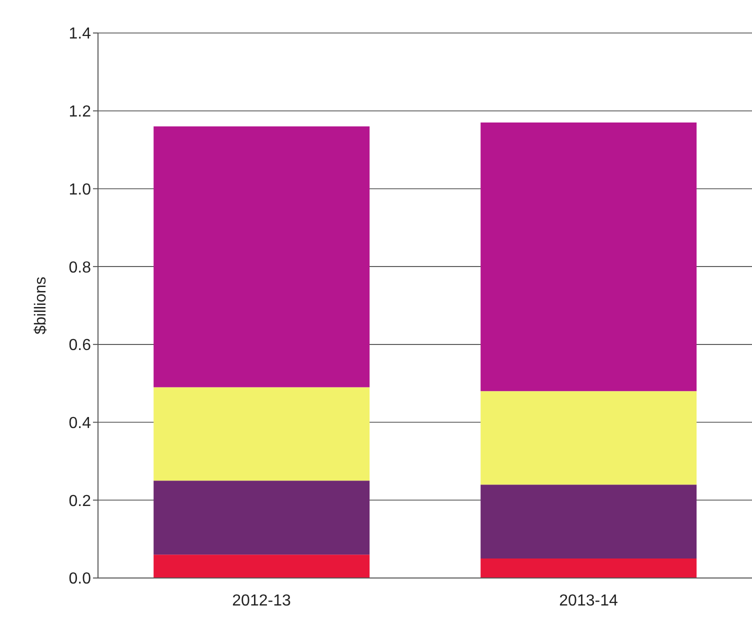 This screenshot has height=635, width=752. Describe the element at coordinates (80, 189) in the screenshot. I see `y-tick-label: 1.0` at that location.